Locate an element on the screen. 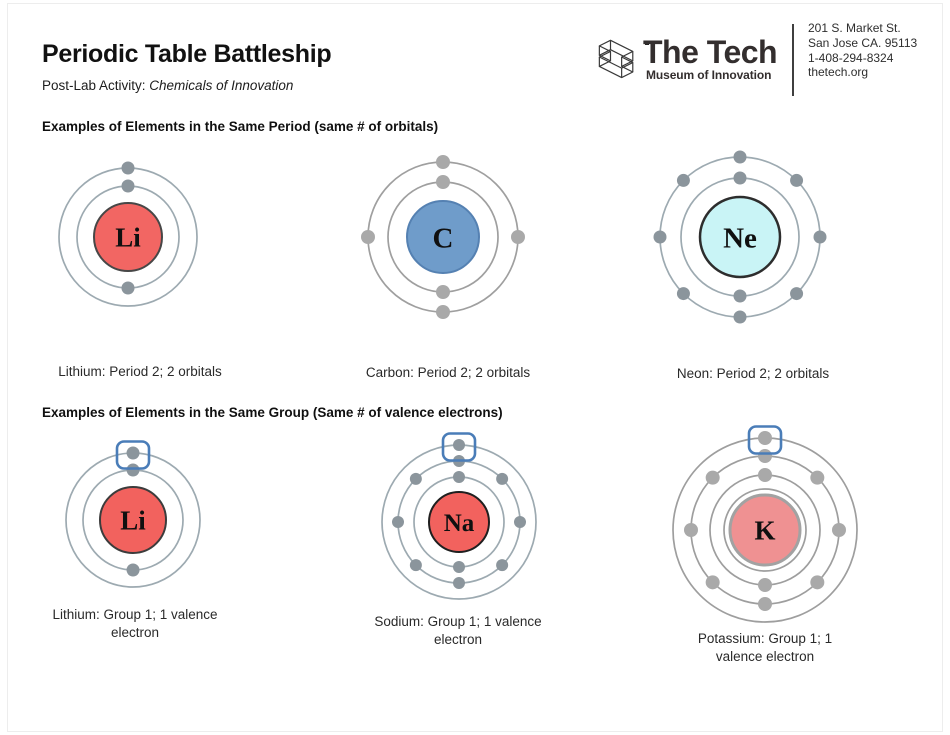  element-symbol: Na is located at coordinates (459, 523).